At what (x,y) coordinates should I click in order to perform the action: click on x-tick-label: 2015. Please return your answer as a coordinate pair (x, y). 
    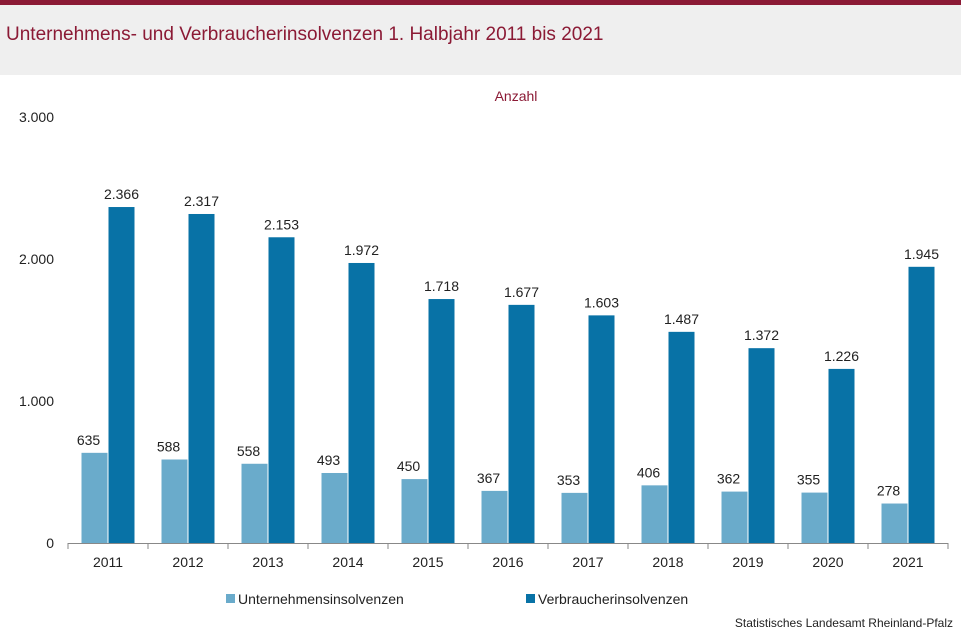
    Looking at the image, I should click on (427, 562).